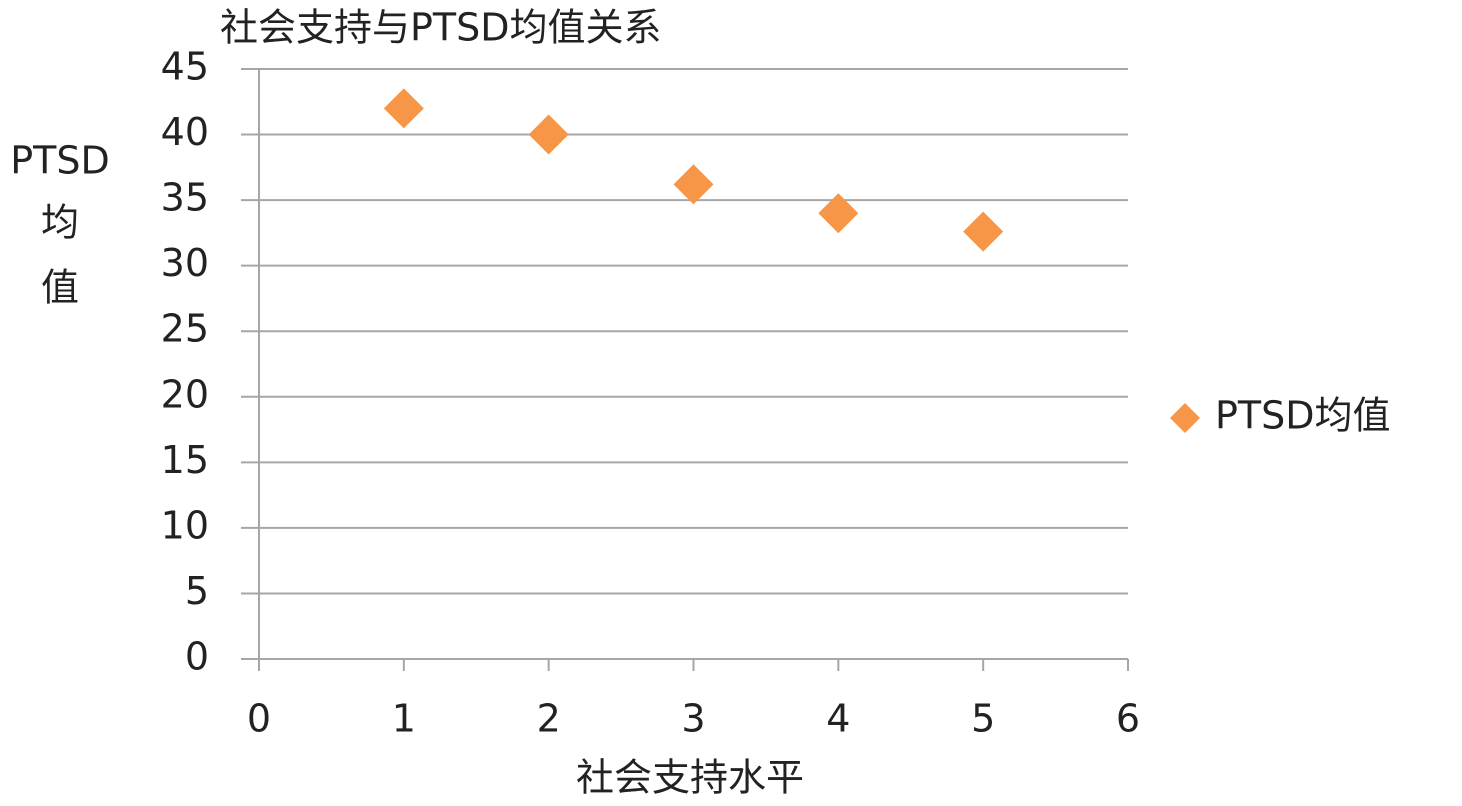 This screenshot has width=1462, height=806. What do you see at coordinates (1303, 416) in the screenshot?
I see `legend-label: PTSD均值` at bounding box center [1303, 416].